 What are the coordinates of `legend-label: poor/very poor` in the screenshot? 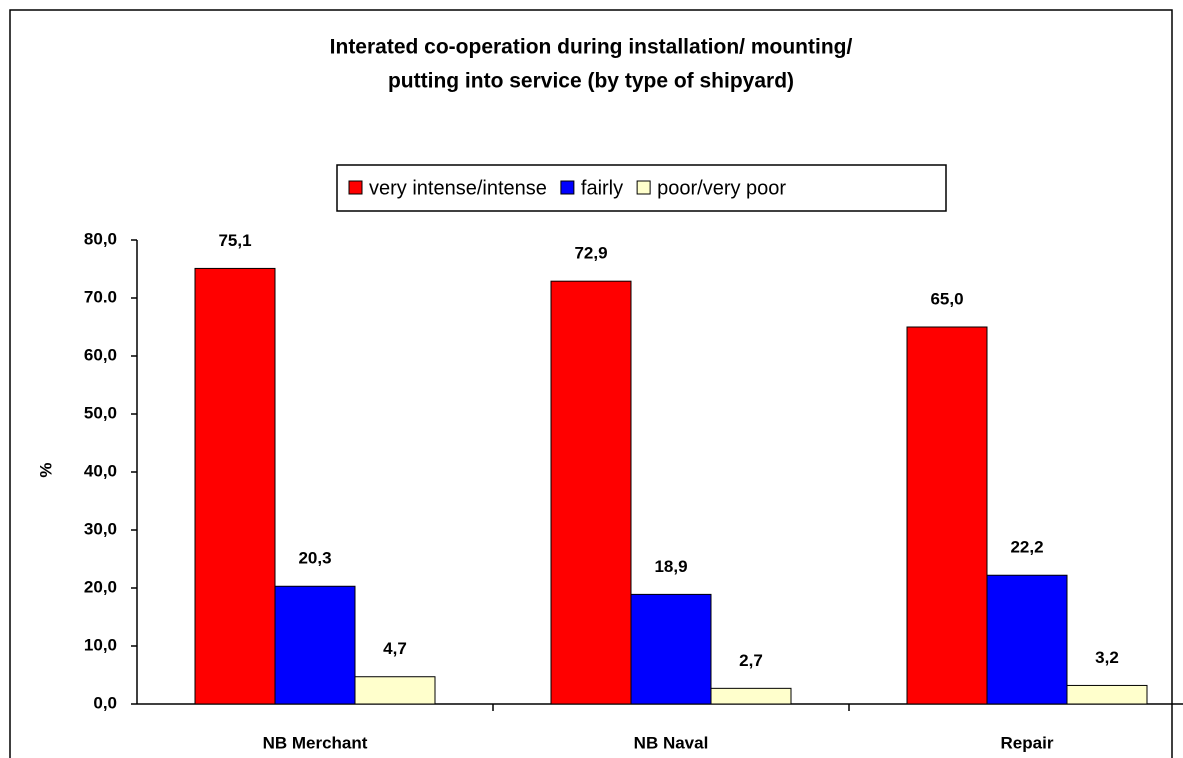 It's located at (721, 188).